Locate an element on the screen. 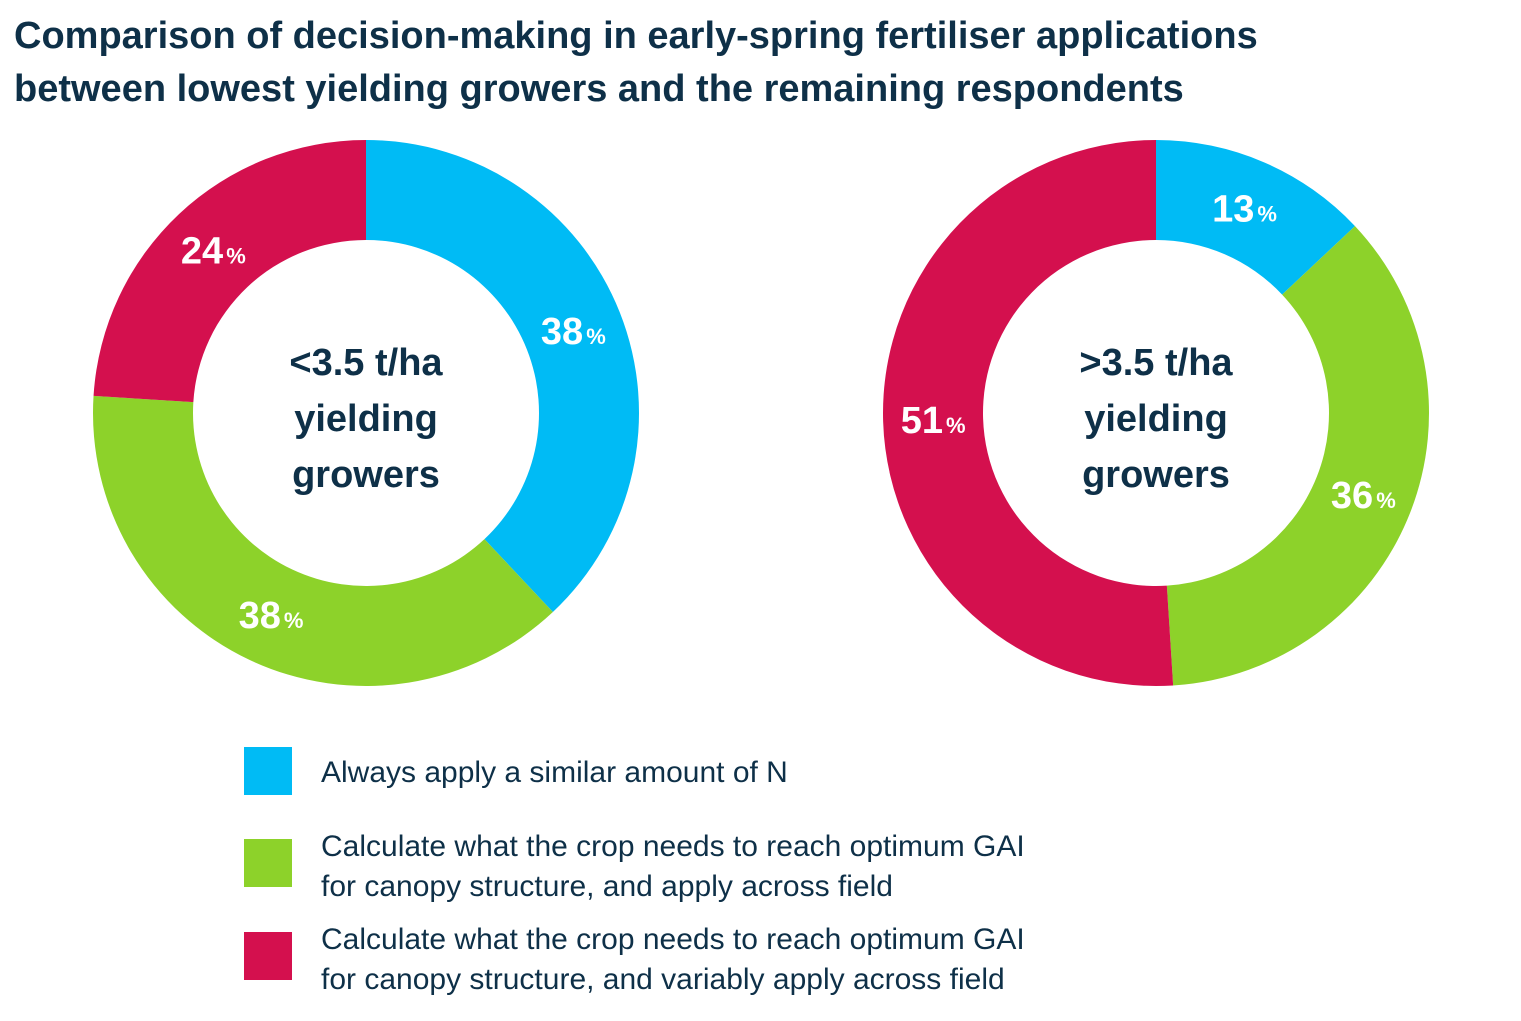 Image resolution: width=1521 pixels, height=1021 pixels. data-label-apply-across-field: 36% is located at coordinates (1363, 496).